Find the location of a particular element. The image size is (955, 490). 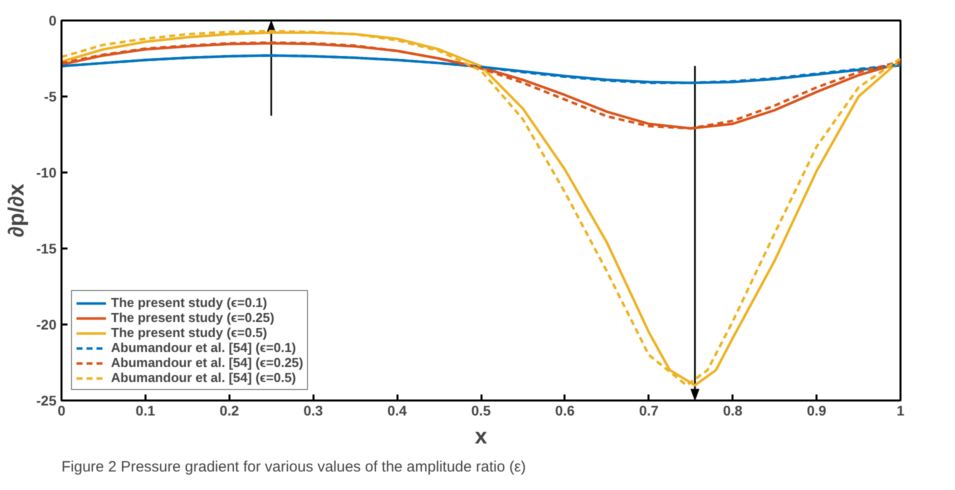

caption: Figure 2 Pressure gradient for various values of the amplitude ratio (ε) is located at coordinates (294, 467).